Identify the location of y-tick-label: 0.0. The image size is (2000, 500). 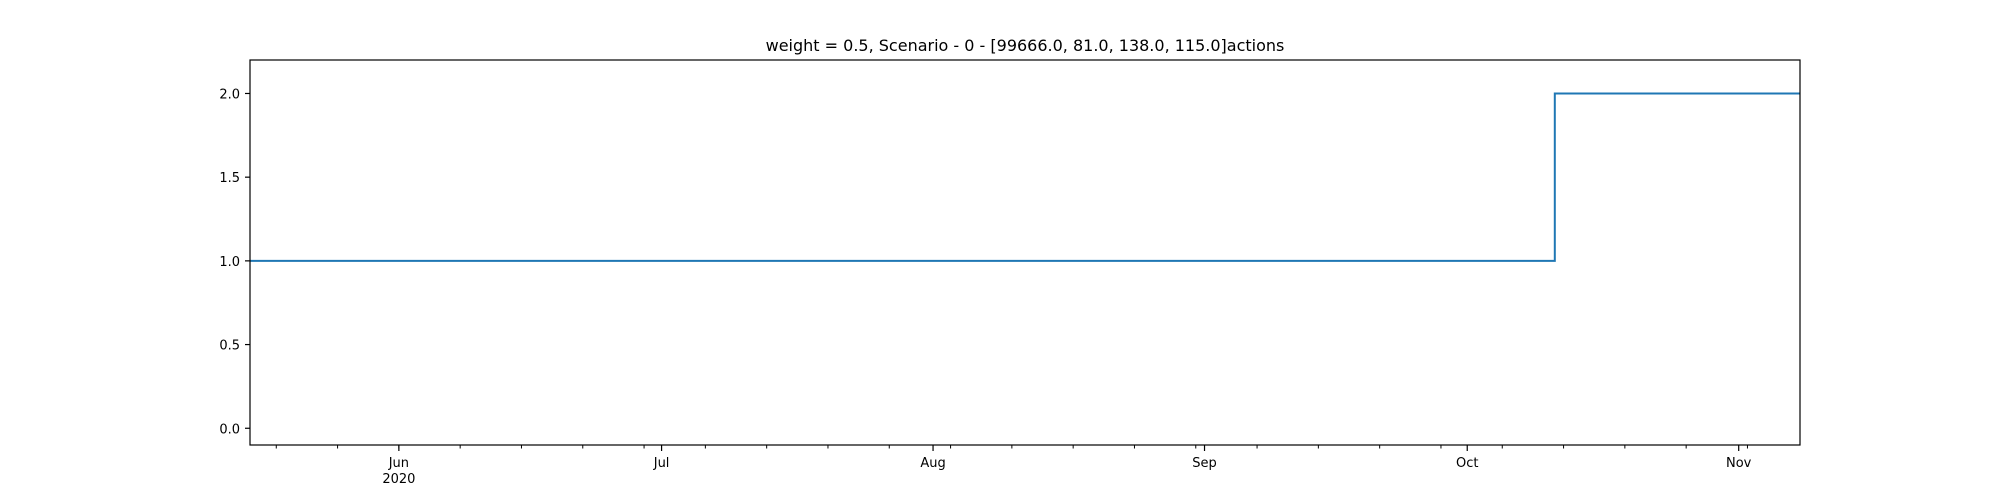
(229, 429).